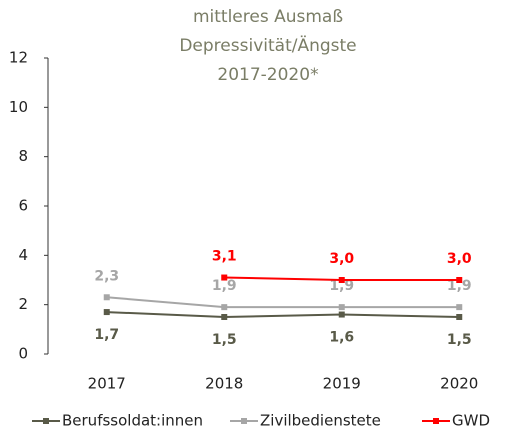 The image size is (518, 432). Describe the element at coordinates (23, 156) in the screenshot. I see `y-tick-label: 8` at that location.